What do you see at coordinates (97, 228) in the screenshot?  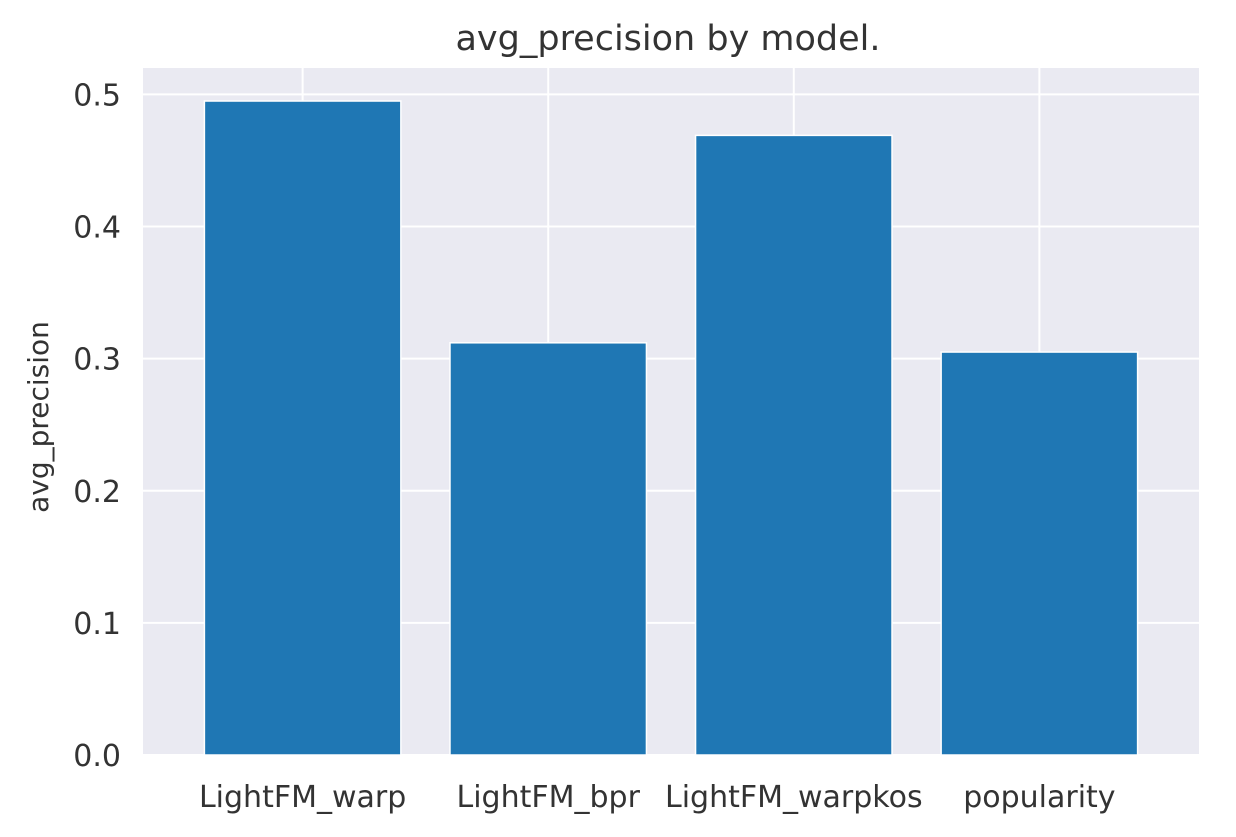 I see `y-tick-label: 0.4` at bounding box center [97, 228].